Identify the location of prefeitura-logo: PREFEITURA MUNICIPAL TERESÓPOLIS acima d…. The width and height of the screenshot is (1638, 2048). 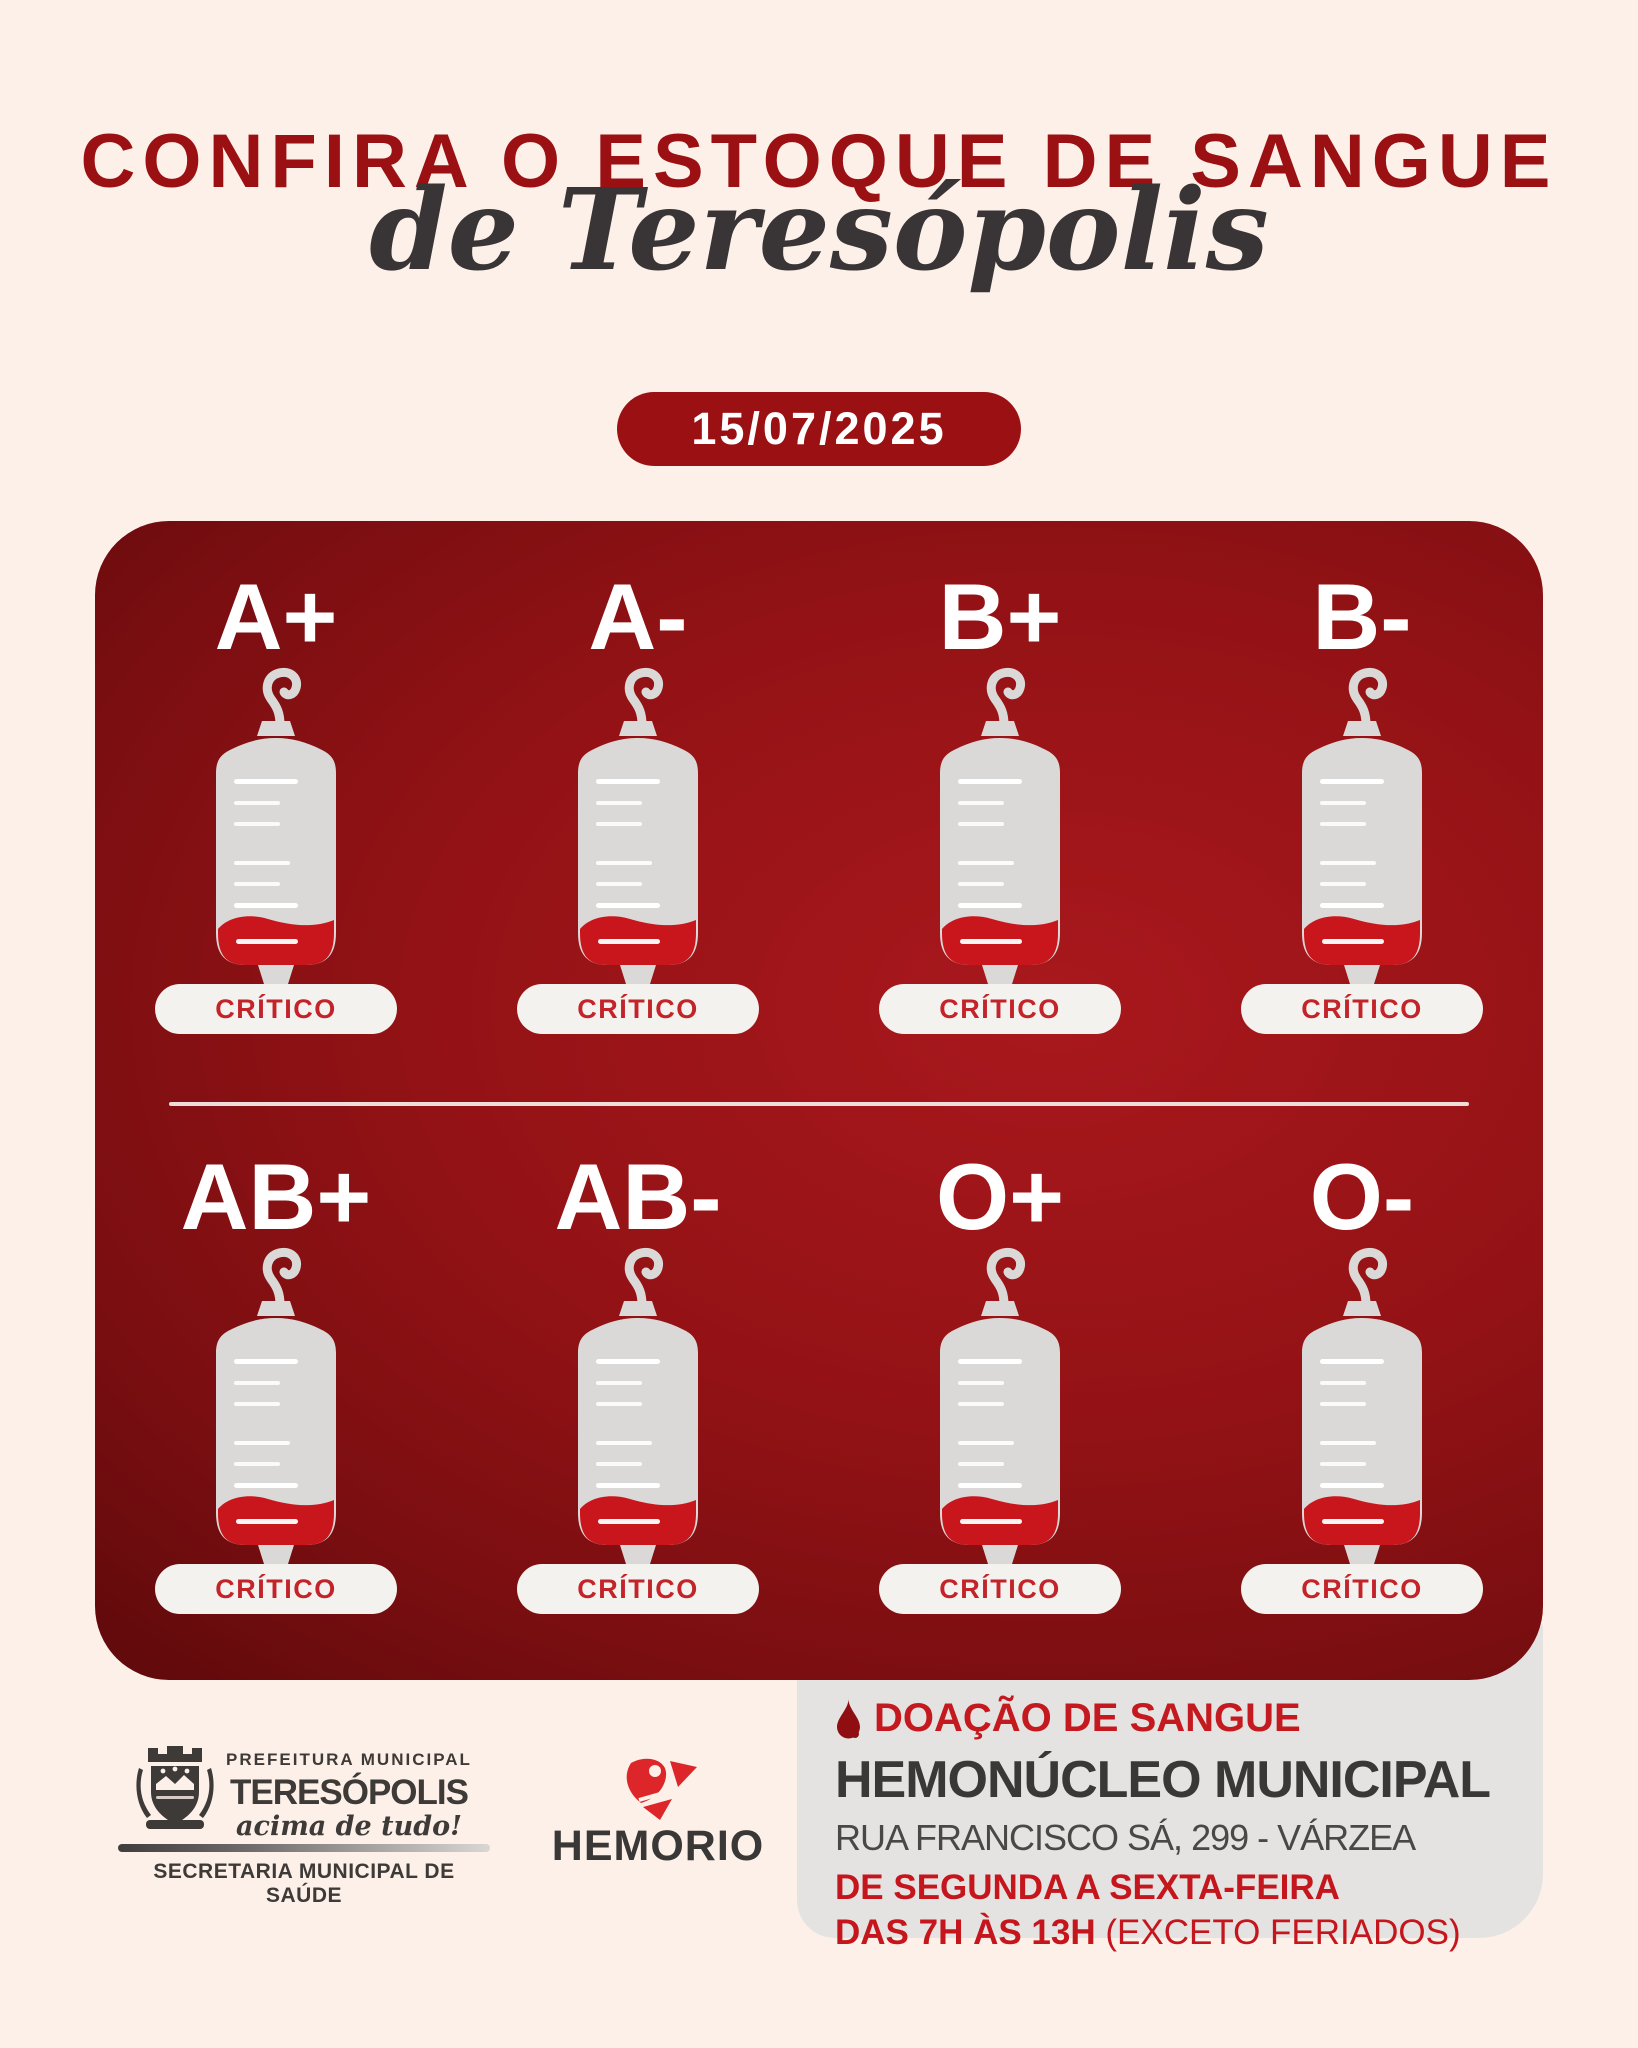
(304, 1822).